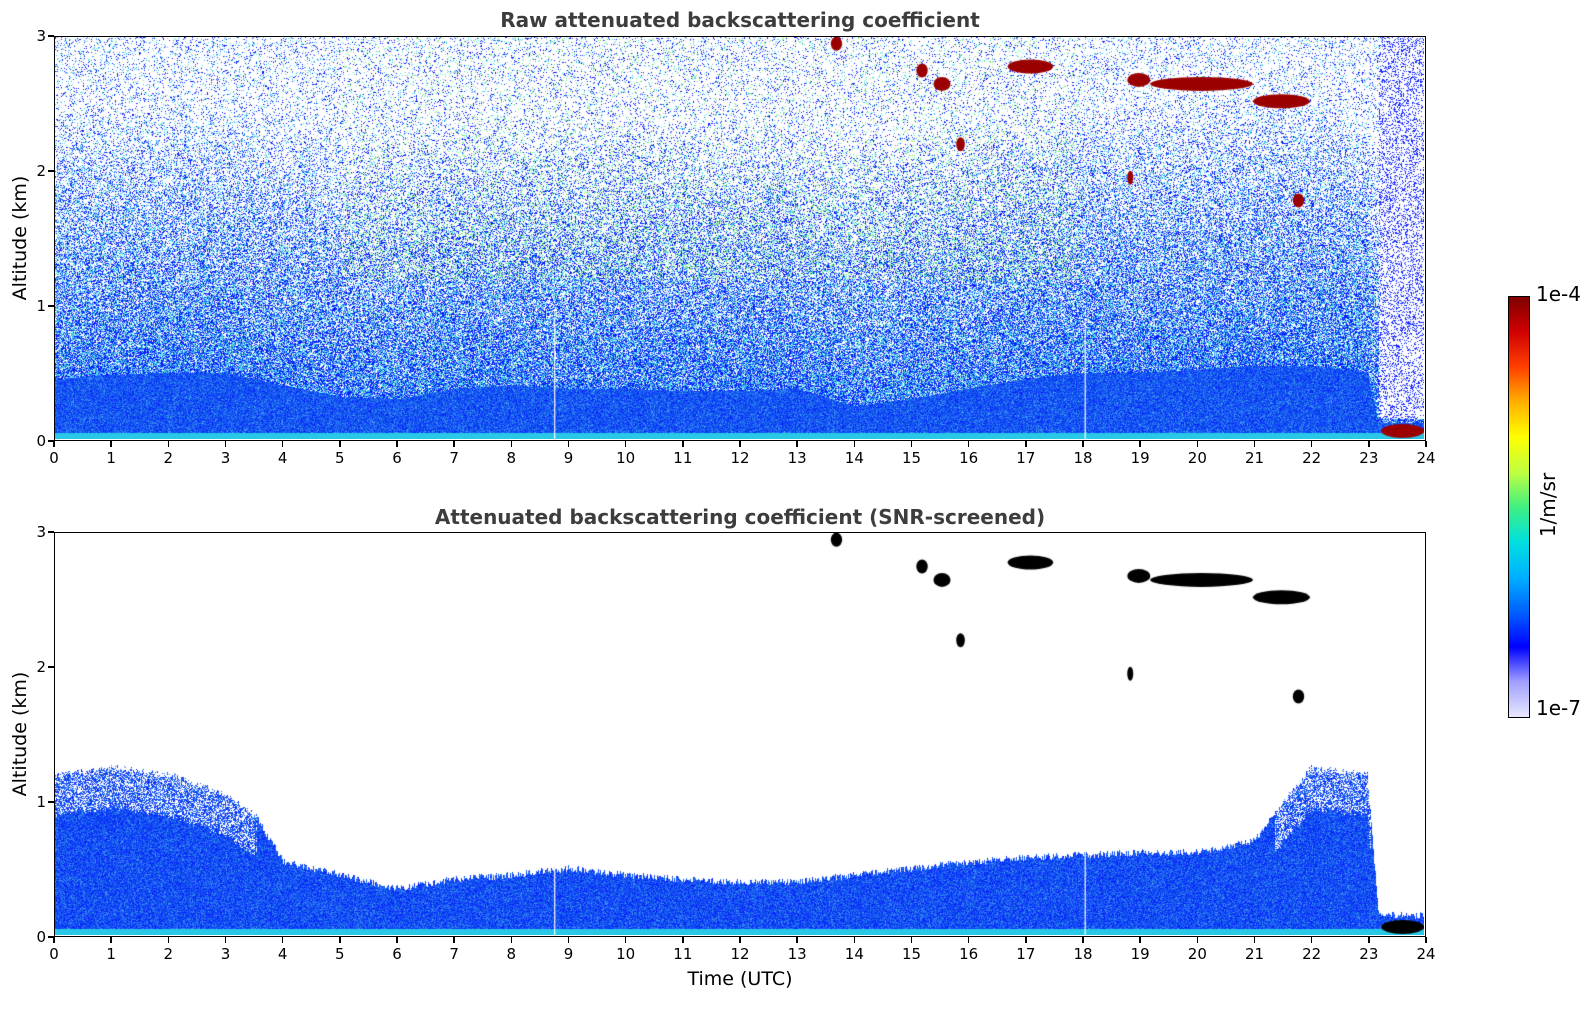  I want to click on x-tick-label: 6, so click(397, 954).